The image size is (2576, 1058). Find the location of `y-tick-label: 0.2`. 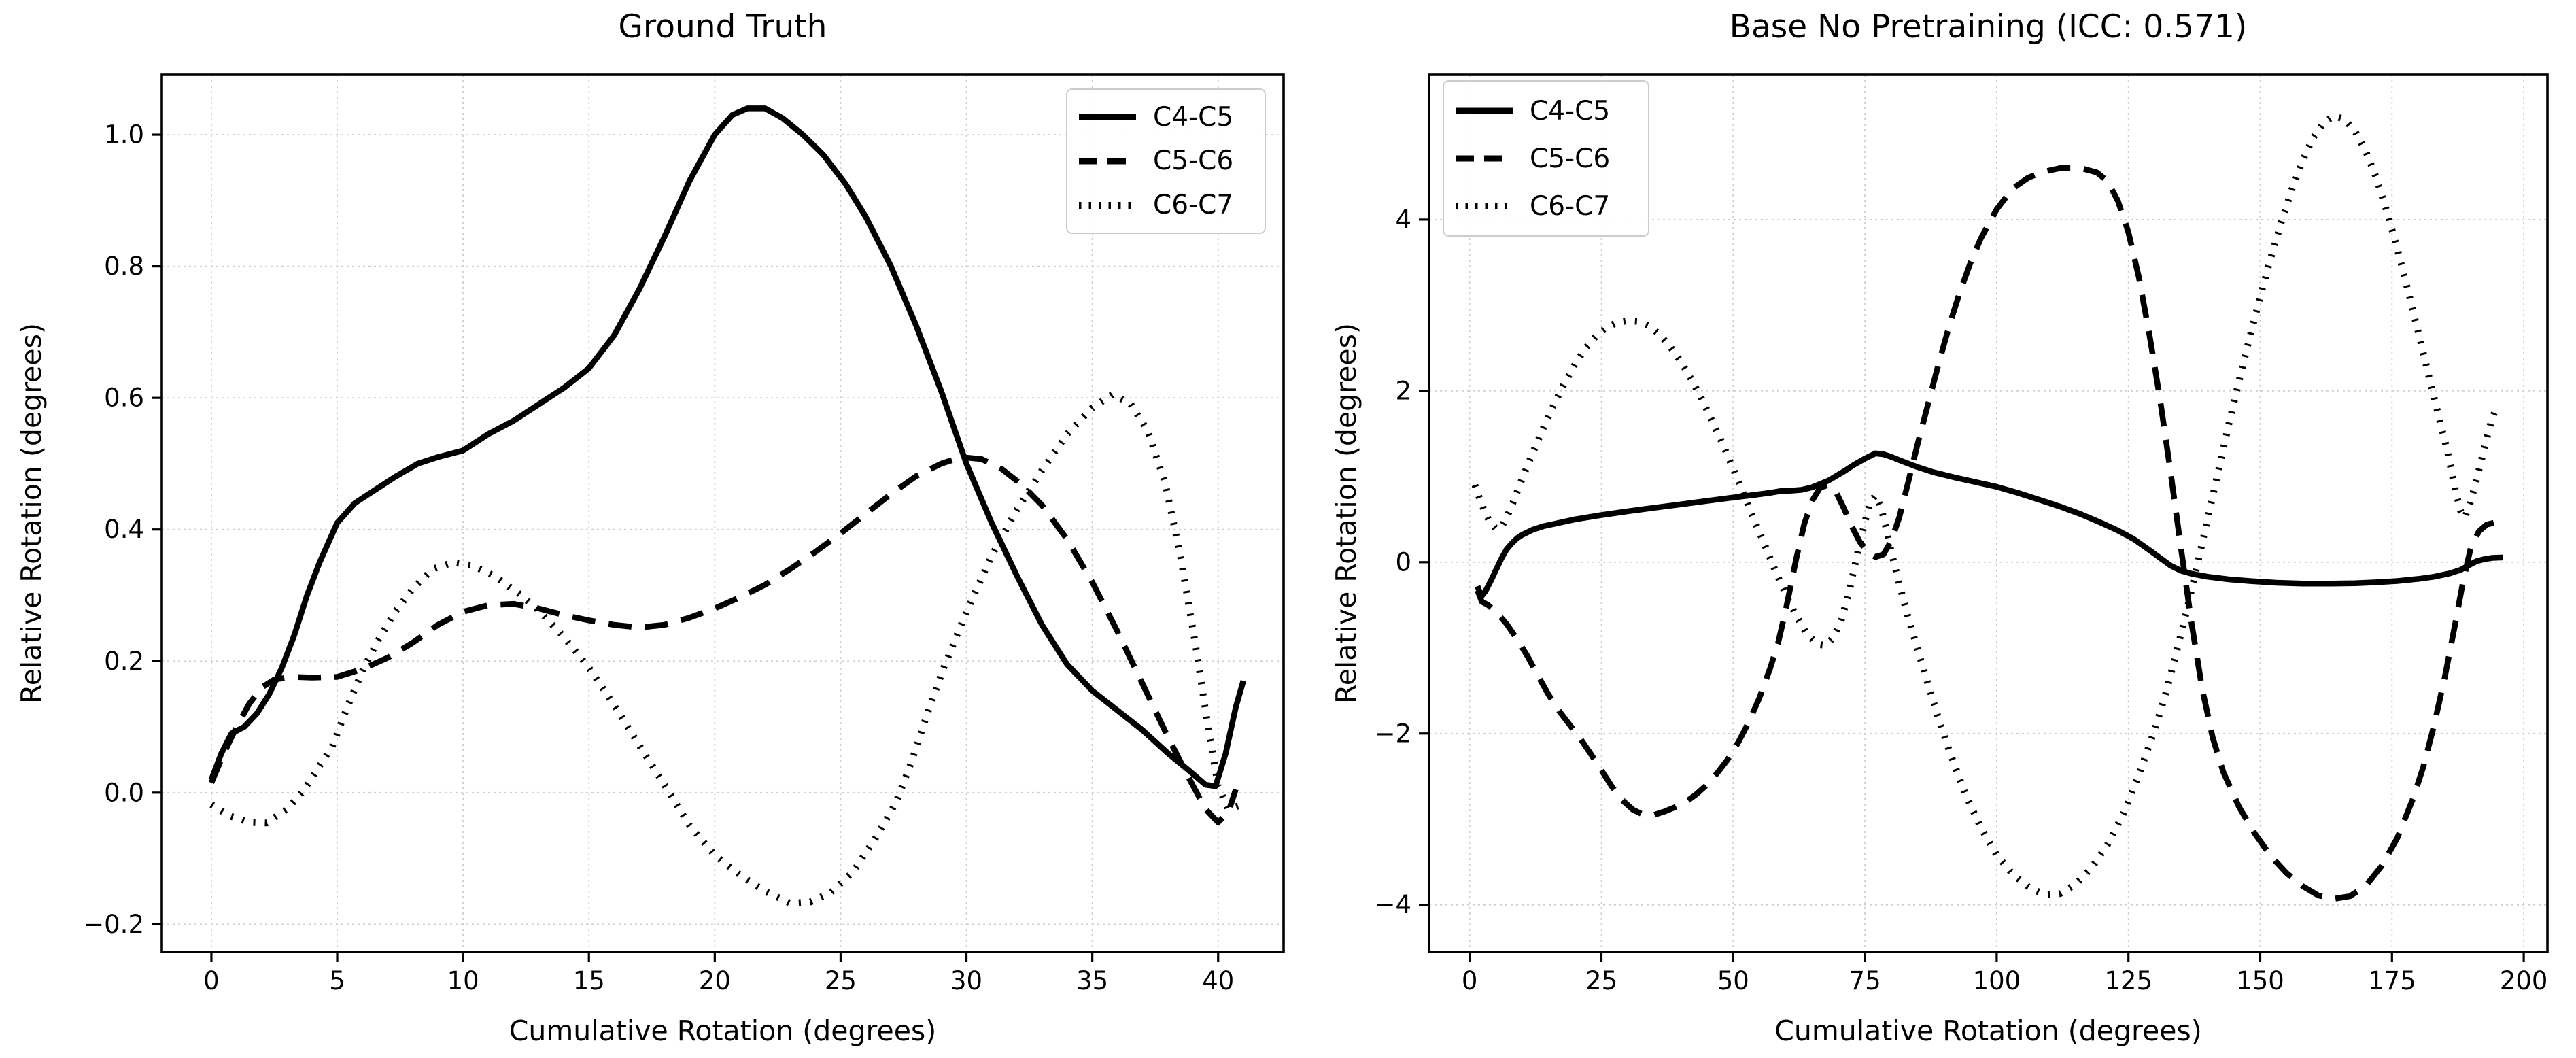

y-tick-label: 0.2 is located at coordinates (124, 662).